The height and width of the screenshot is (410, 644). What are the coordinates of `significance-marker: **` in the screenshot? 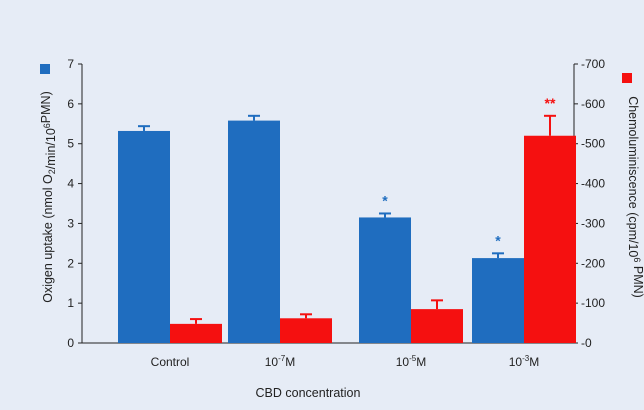 It's located at (550, 103).